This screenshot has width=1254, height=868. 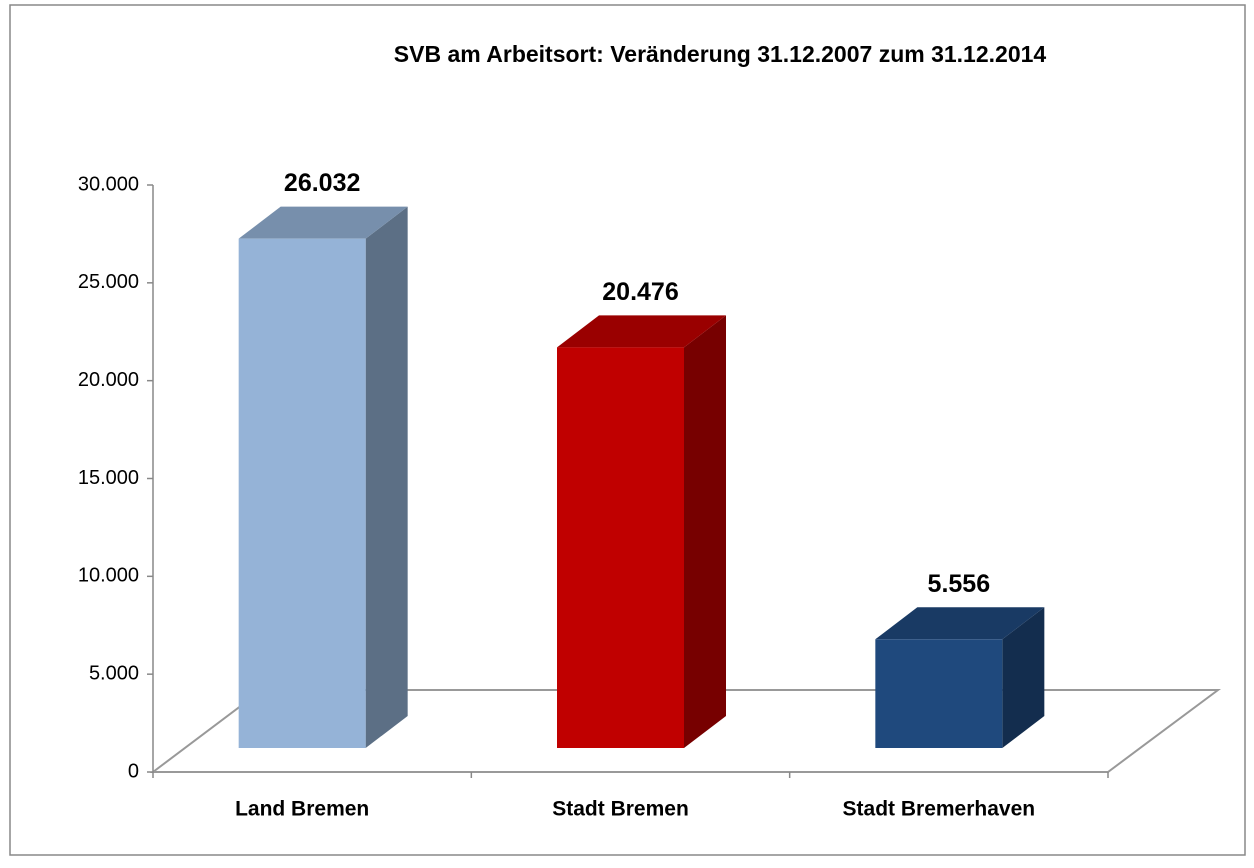 What do you see at coordinates (108, 478) in the screenshot?
I see `y-tick-label: 15.000` at bounding box center [108, 478].